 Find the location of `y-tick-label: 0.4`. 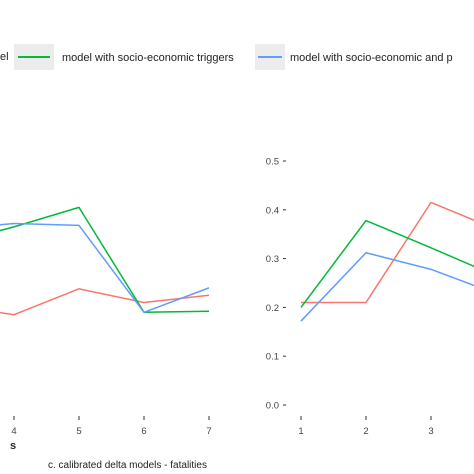

y-tick-label: 0.4 is located at coordinates (272, 210).